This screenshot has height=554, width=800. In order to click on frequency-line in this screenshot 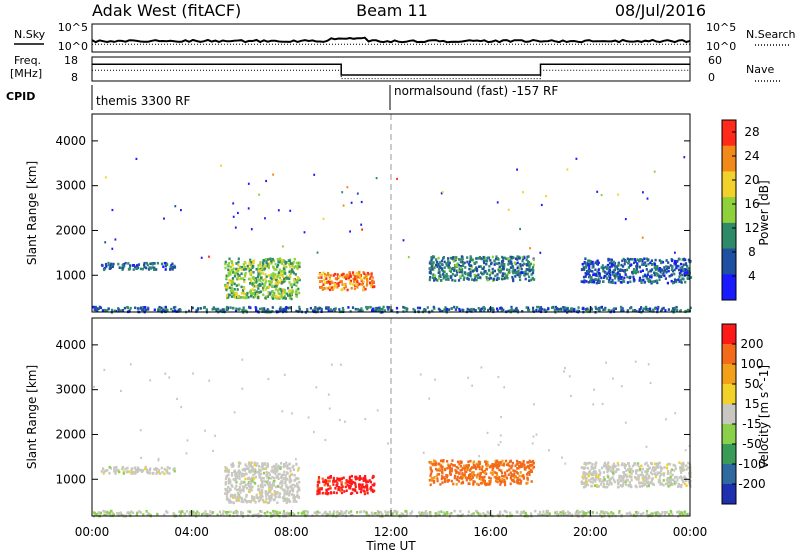, I will do `click(391, 69)`.